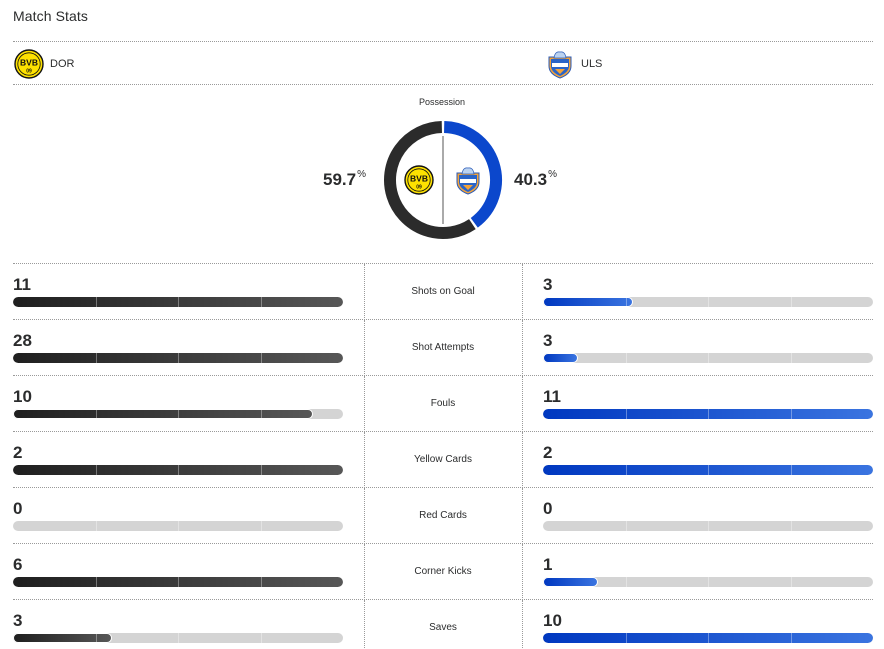 The image size is (884, 649). I want to click on away-stat-value: 11, so click(552, 396).